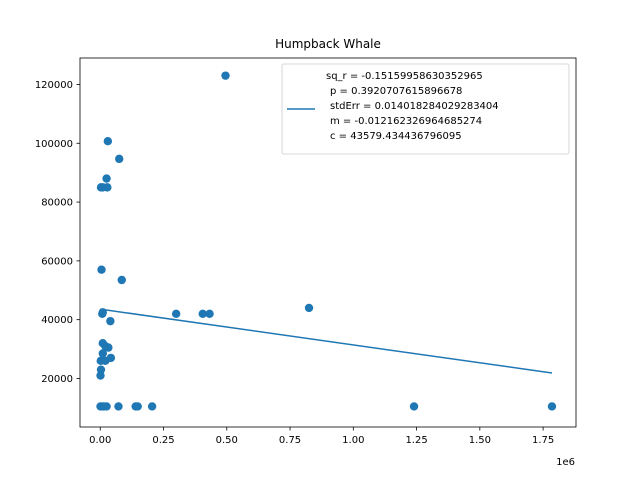 The height and width of the screenshot is (480, 640). What do you see at coordinates (543, 440) in the screenshot?
I see `x-tick-label: 1.75` at bounding box center [543, 440].